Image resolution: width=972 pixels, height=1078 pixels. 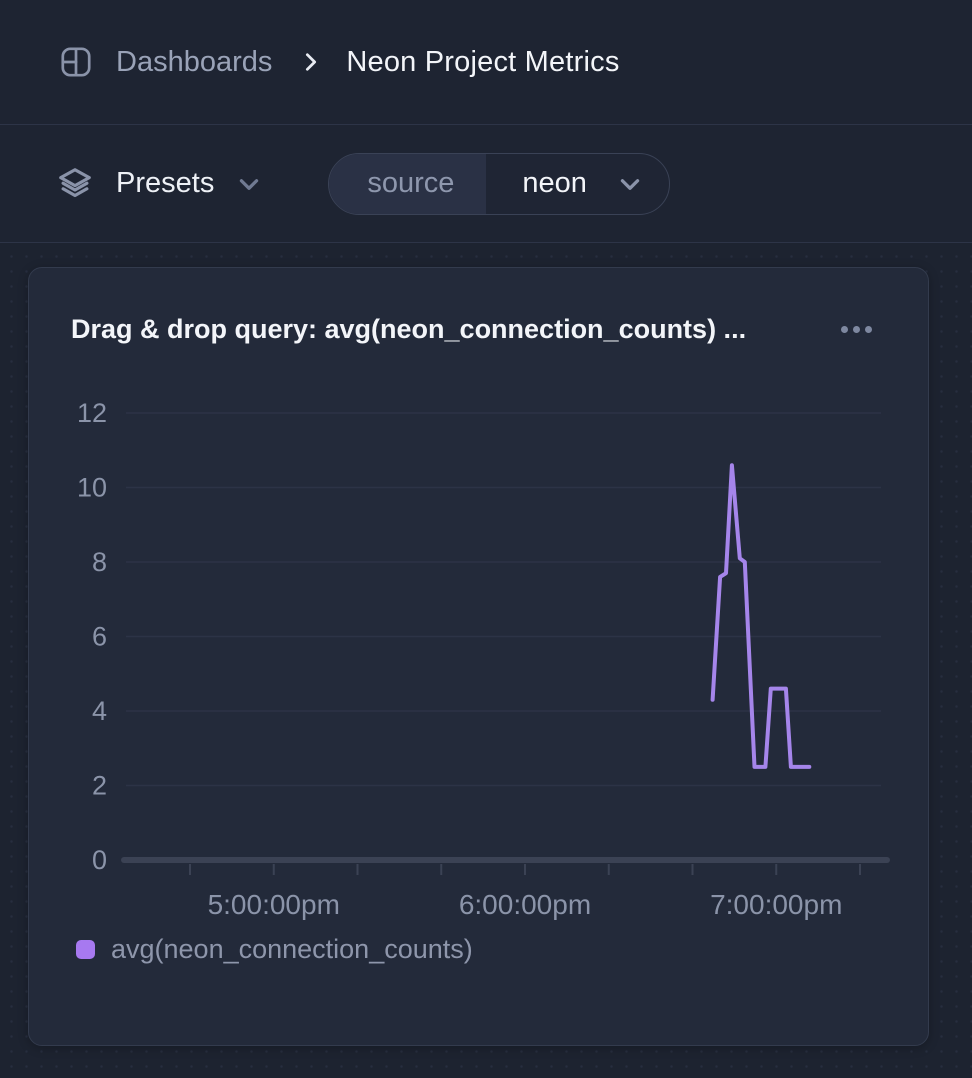 What do you see at coordinates (99, 860) in the screenshot?
I see `svg-text: 0` at bounding box center [99, 860].